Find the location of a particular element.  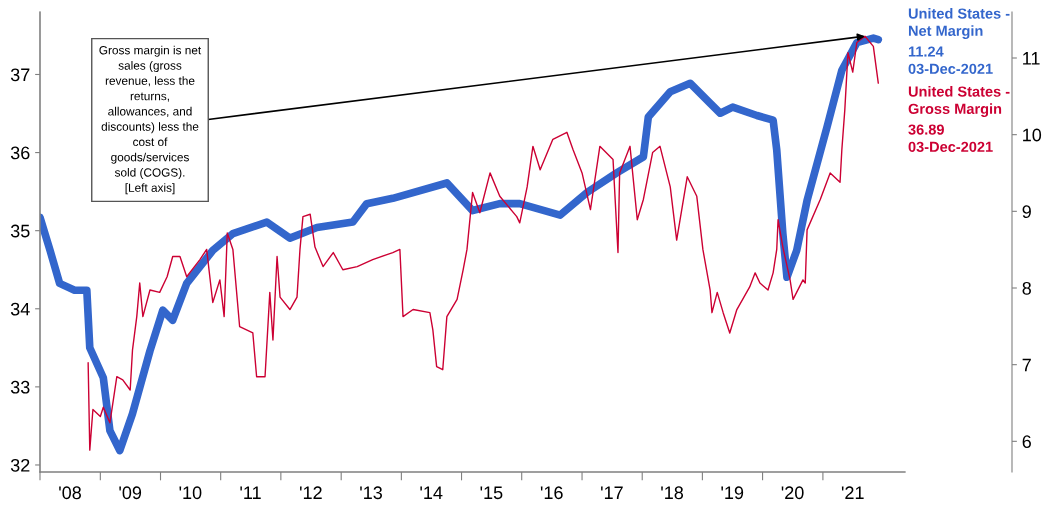

text: United States - Net Margin is located at coordinates (959, 23).